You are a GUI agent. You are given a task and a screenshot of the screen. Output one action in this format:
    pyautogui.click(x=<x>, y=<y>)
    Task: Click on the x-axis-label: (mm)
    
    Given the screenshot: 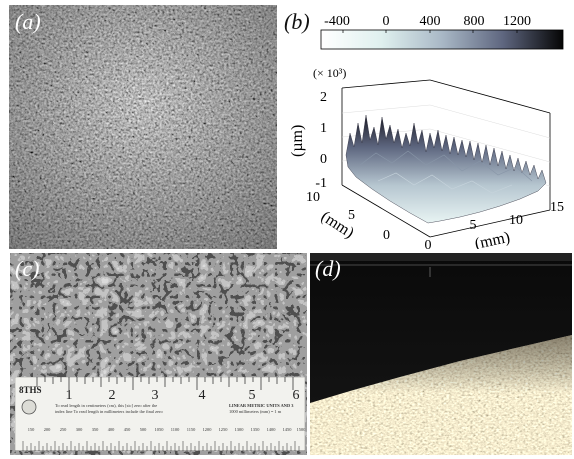 What is the action you would take?
    pyautogui.click(x=492, y=239)
    